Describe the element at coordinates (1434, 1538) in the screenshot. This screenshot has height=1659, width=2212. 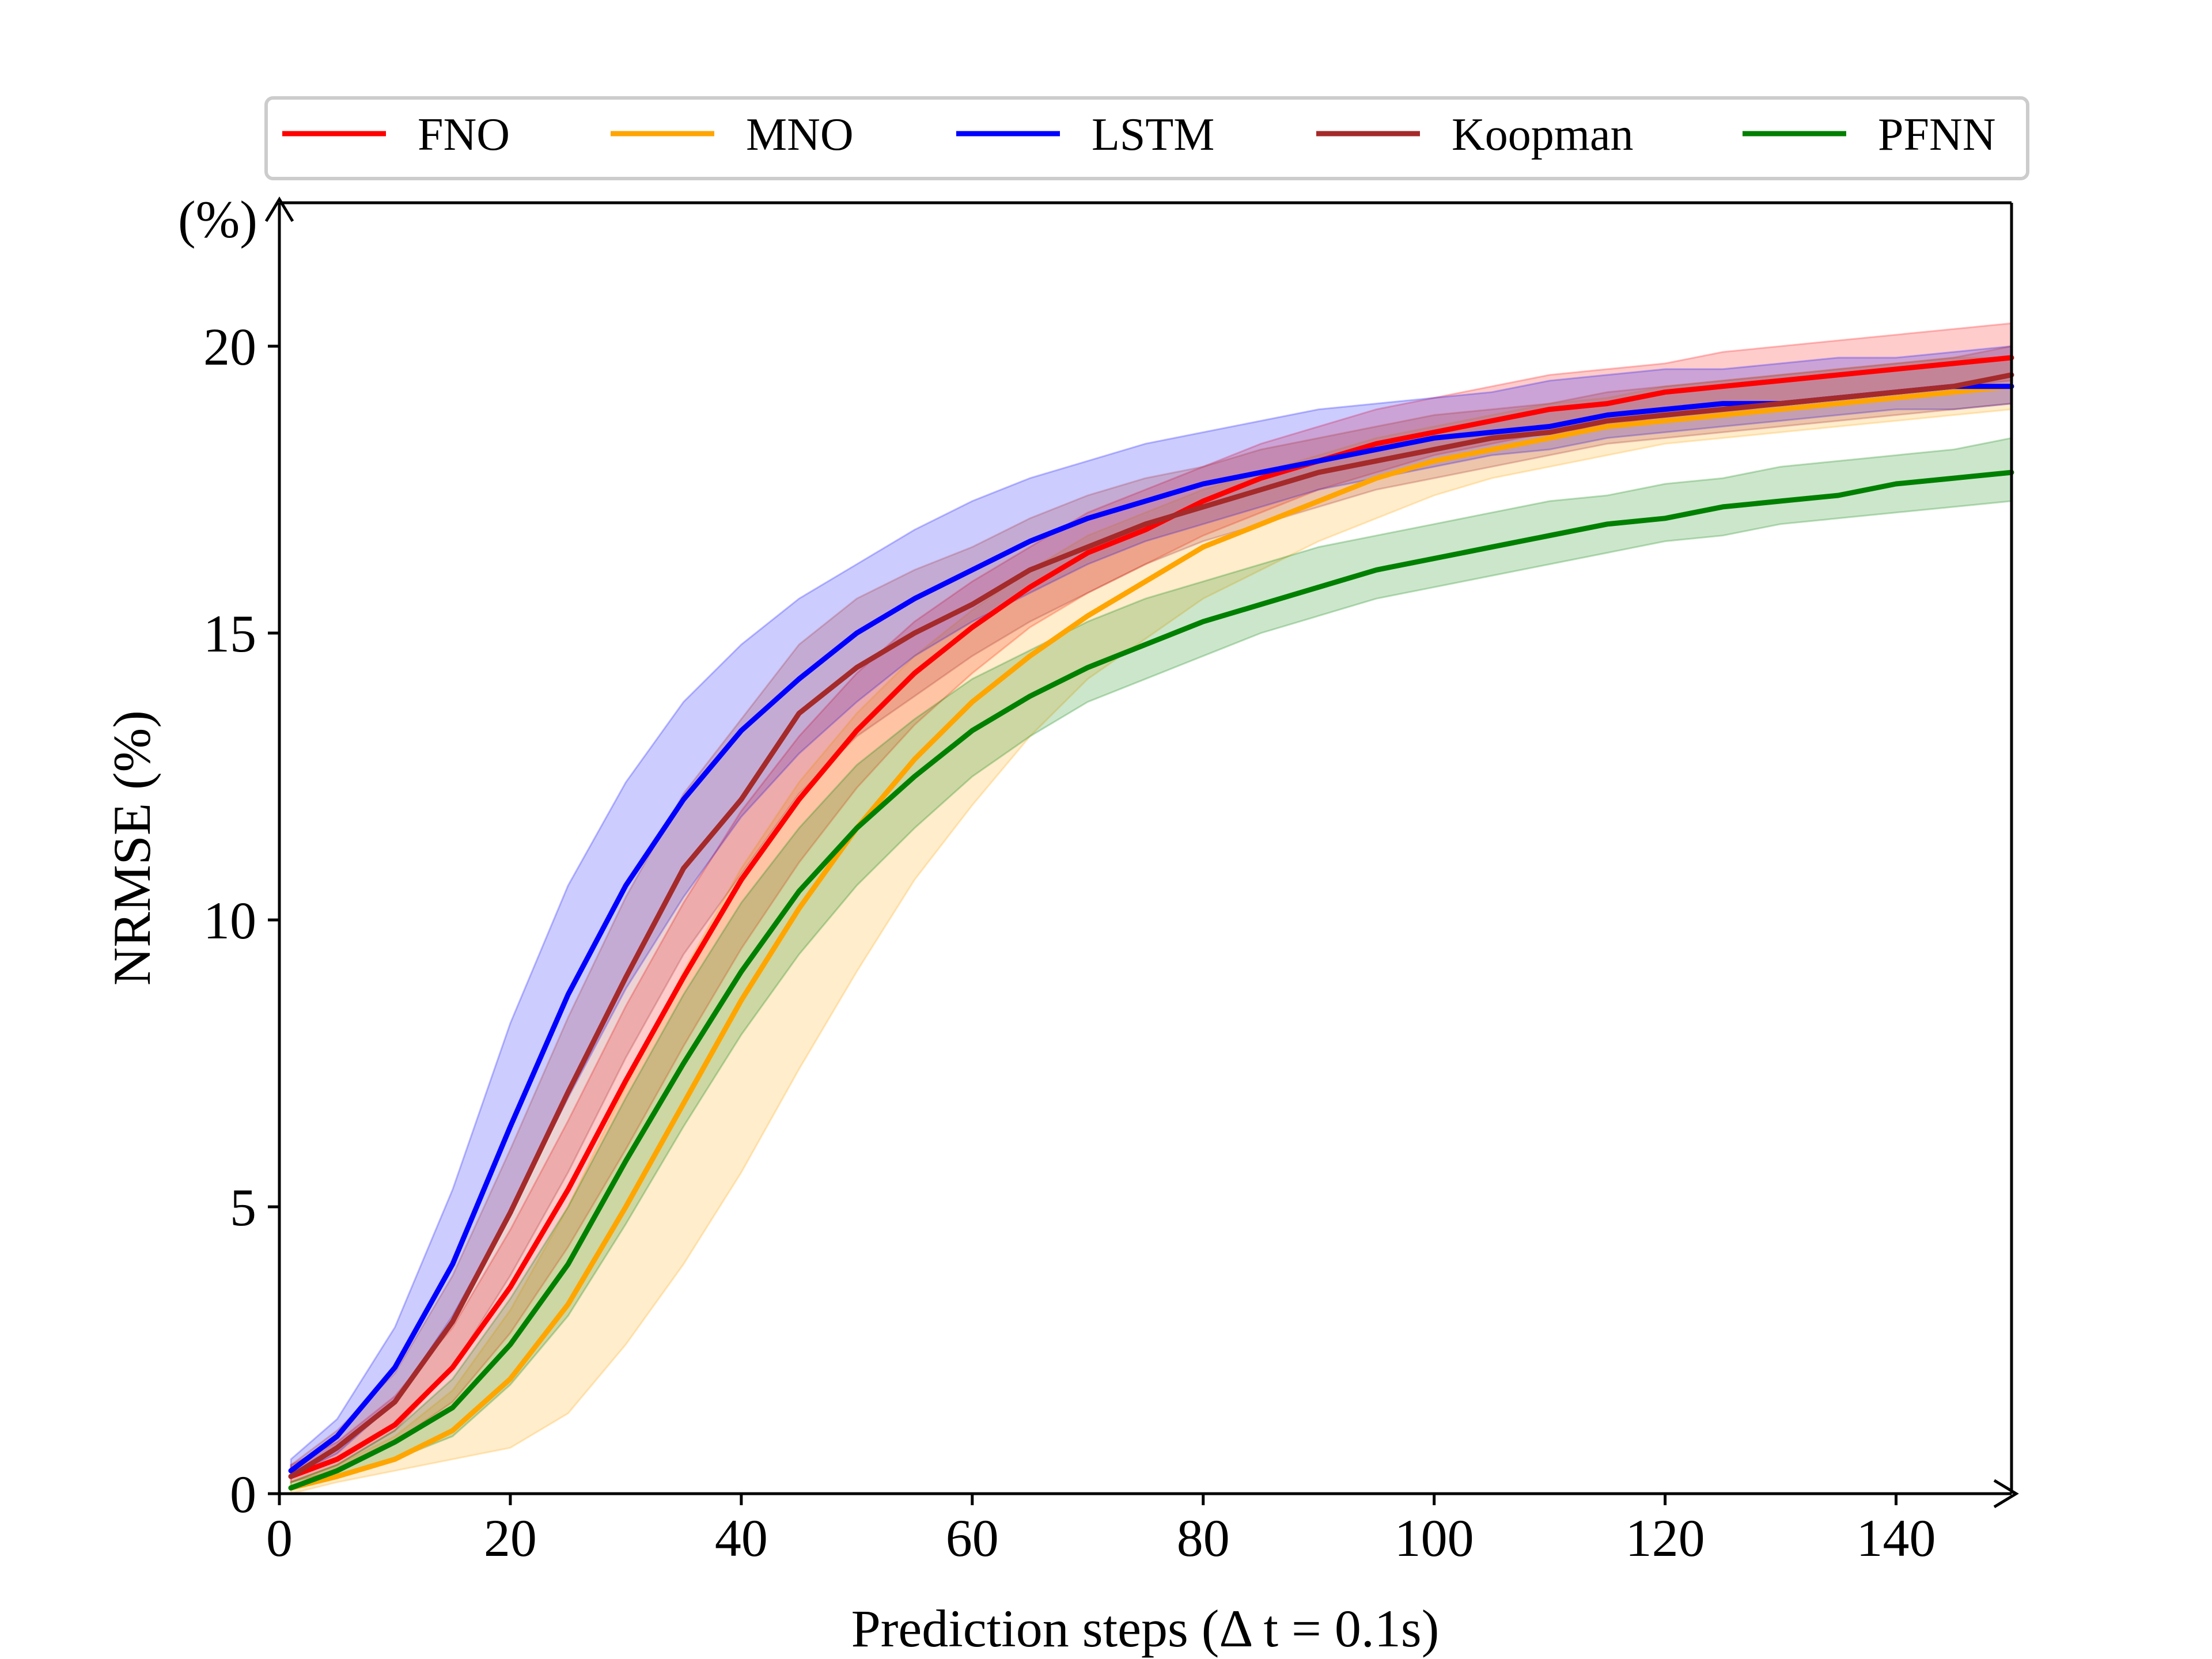
I see `x-tick-label-100: 100` at that location.